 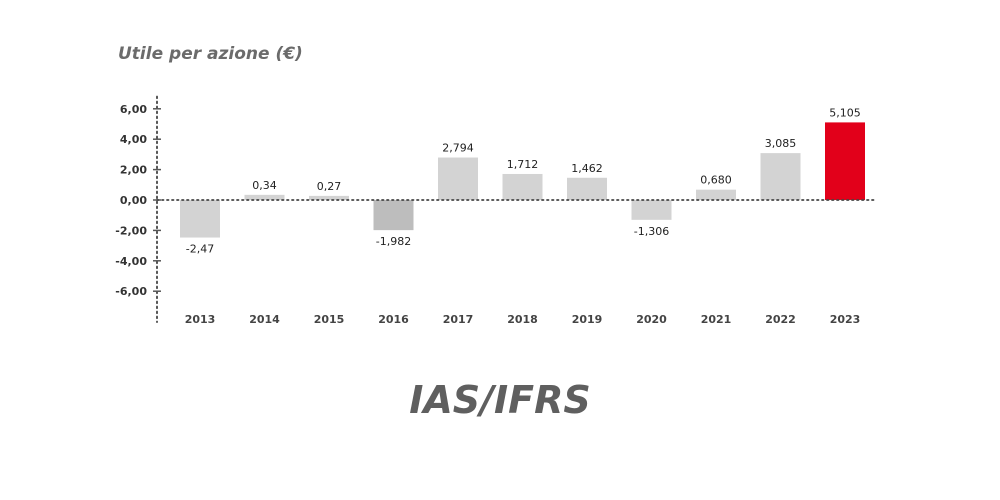 I want to click on x-tick-label-2023: 2023, so click(x=845, y=319).